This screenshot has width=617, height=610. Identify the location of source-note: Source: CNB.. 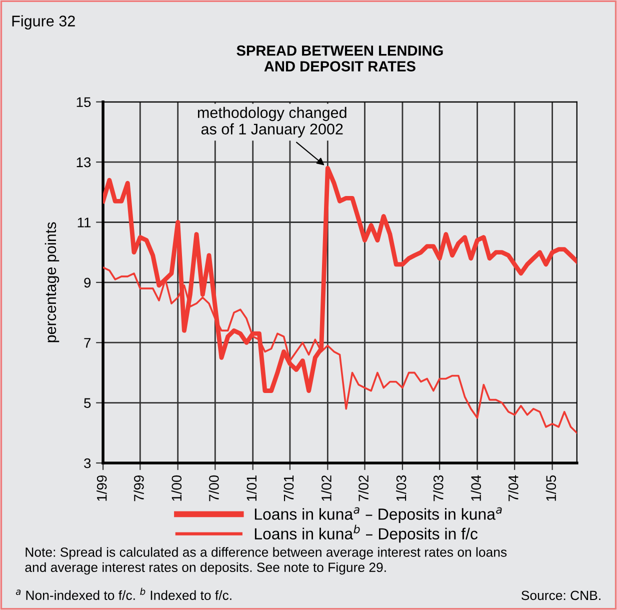
(561, 595).